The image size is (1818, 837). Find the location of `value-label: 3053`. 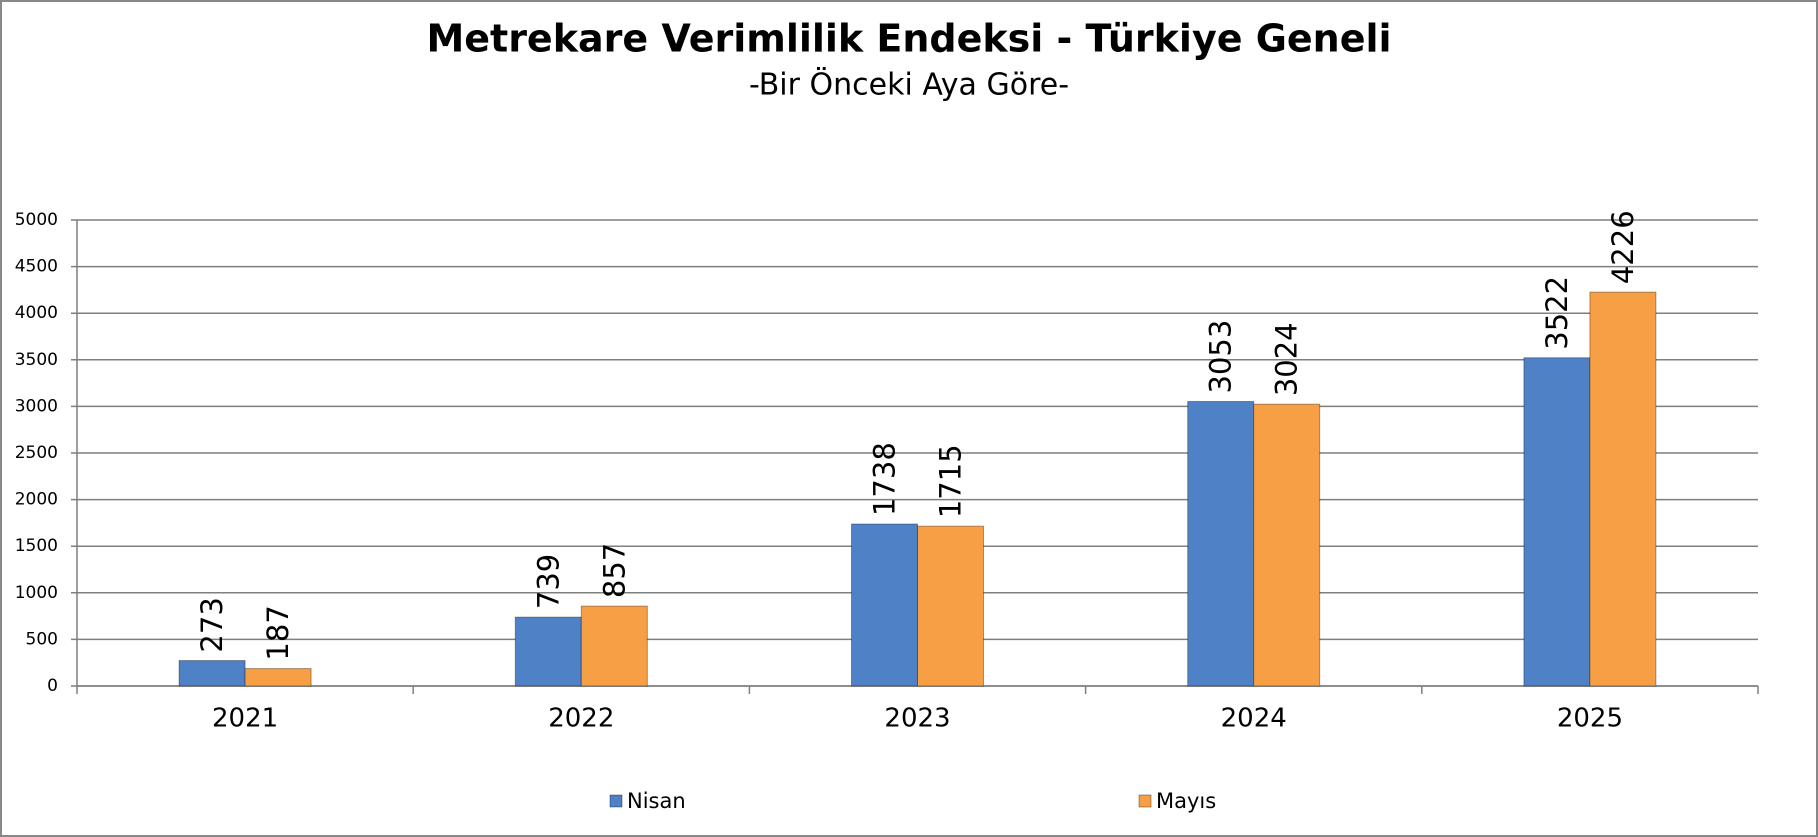

value-label: 3053 is located at coordinates (1221, 357).